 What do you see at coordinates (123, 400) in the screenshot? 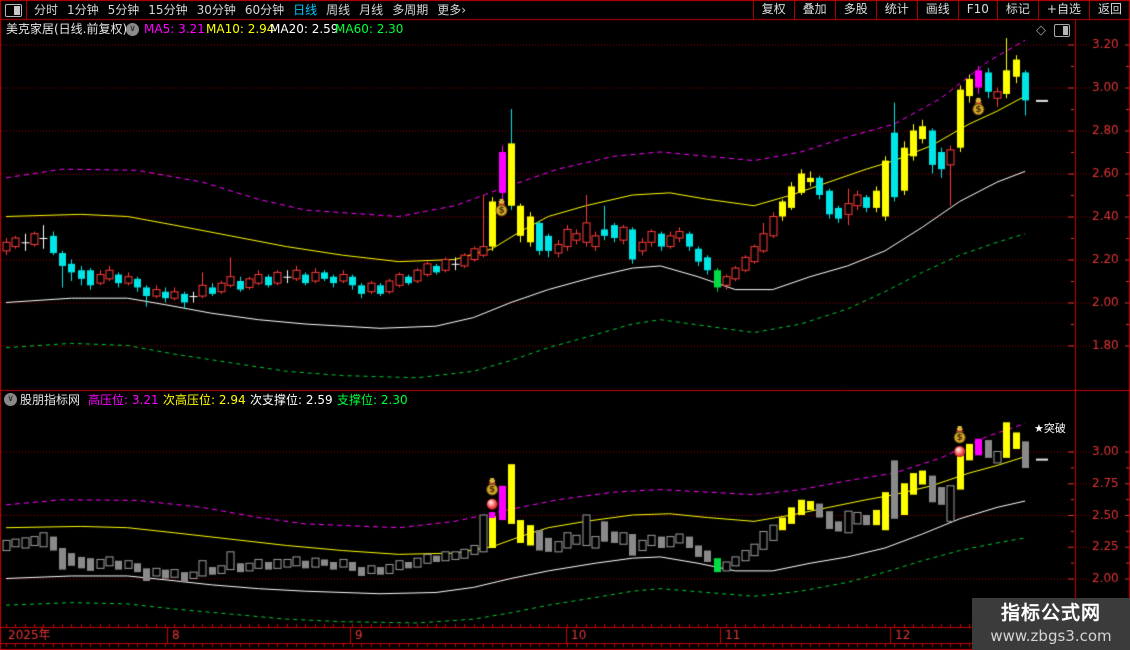
I see `level-high-pressure: 高压位: 3.21` at bounding box center [123, 400].